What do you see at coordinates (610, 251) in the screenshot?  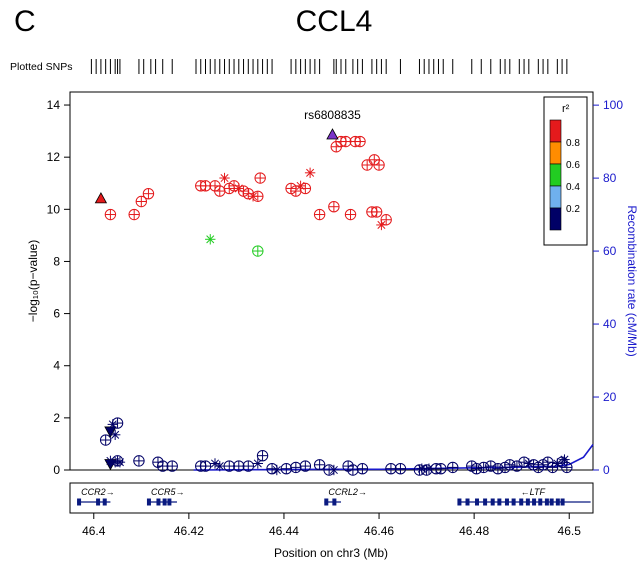 I see `y-right-tick-label: 60` at bounding box center [610, 251].